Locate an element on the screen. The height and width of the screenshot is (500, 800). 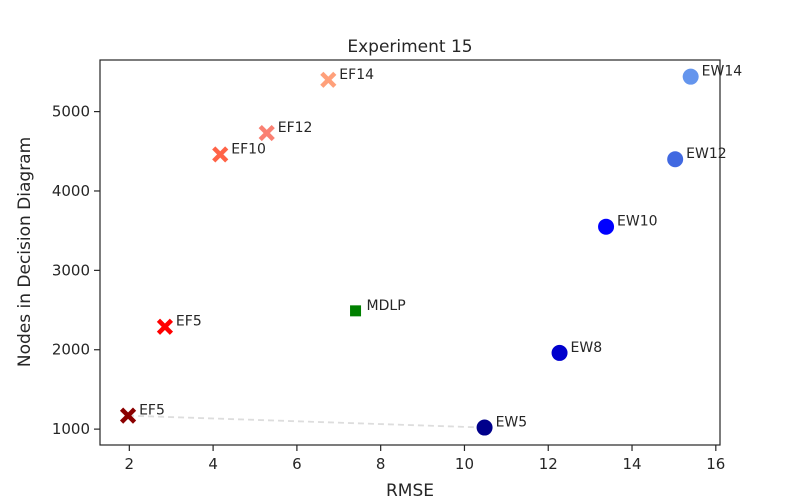
y-axis-title: Nodes in Decision Diagram is located at coordinates (25, 252).